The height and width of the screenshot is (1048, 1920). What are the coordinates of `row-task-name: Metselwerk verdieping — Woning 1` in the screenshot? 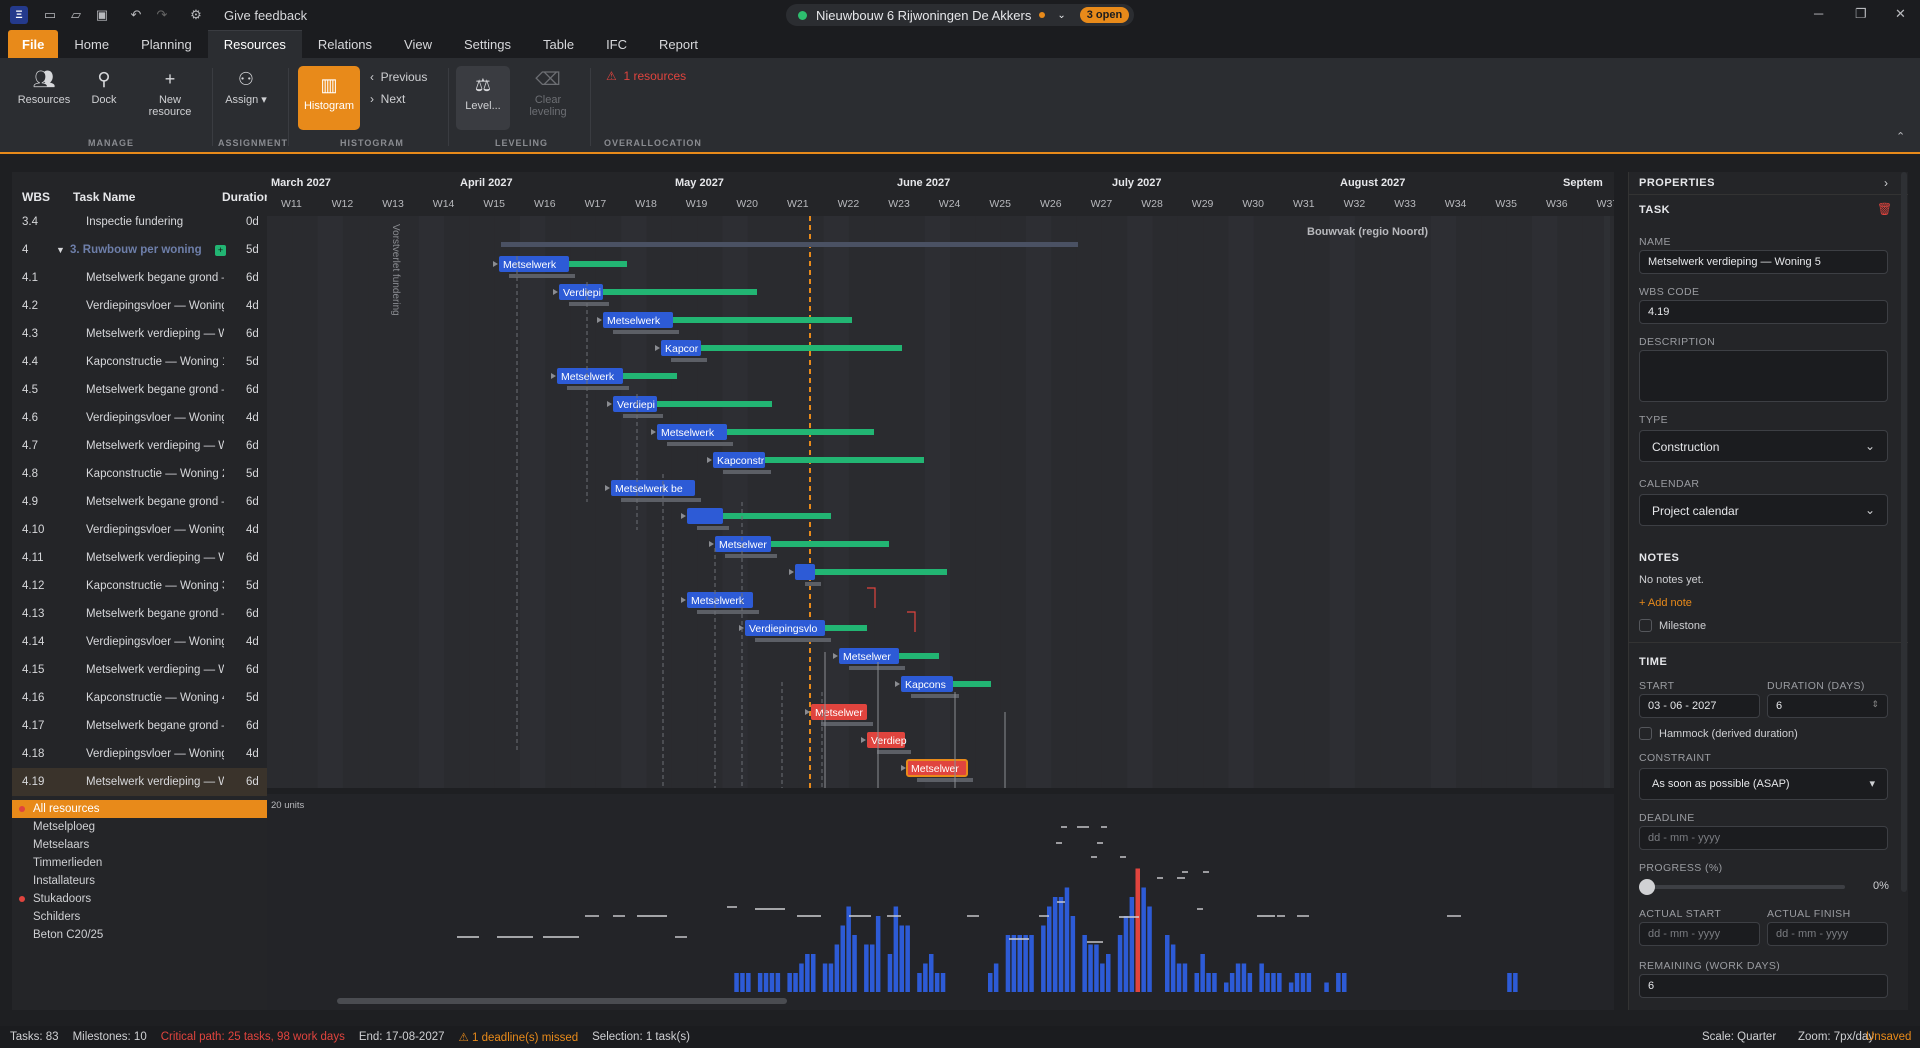 It's located at (155, 334).